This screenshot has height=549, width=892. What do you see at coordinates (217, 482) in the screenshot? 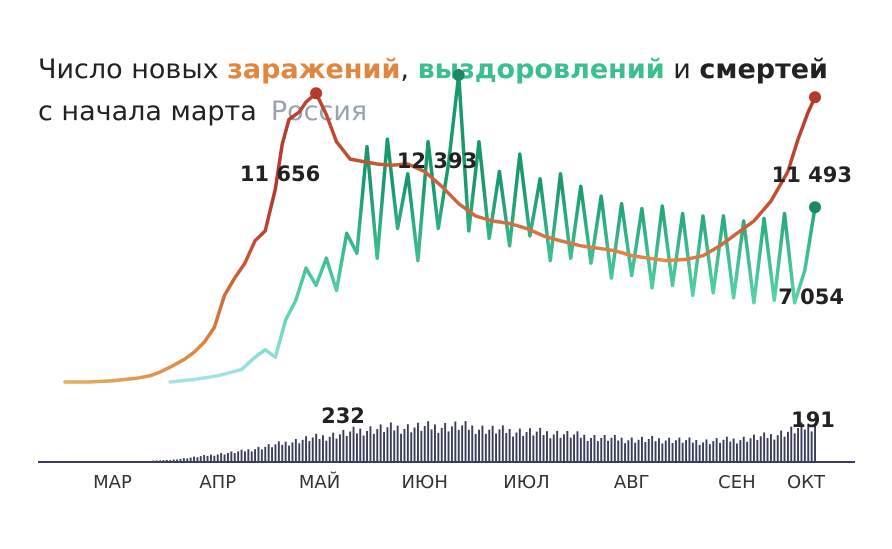
I see `x-tick-label: АПР` at bounding box center [217, 482].